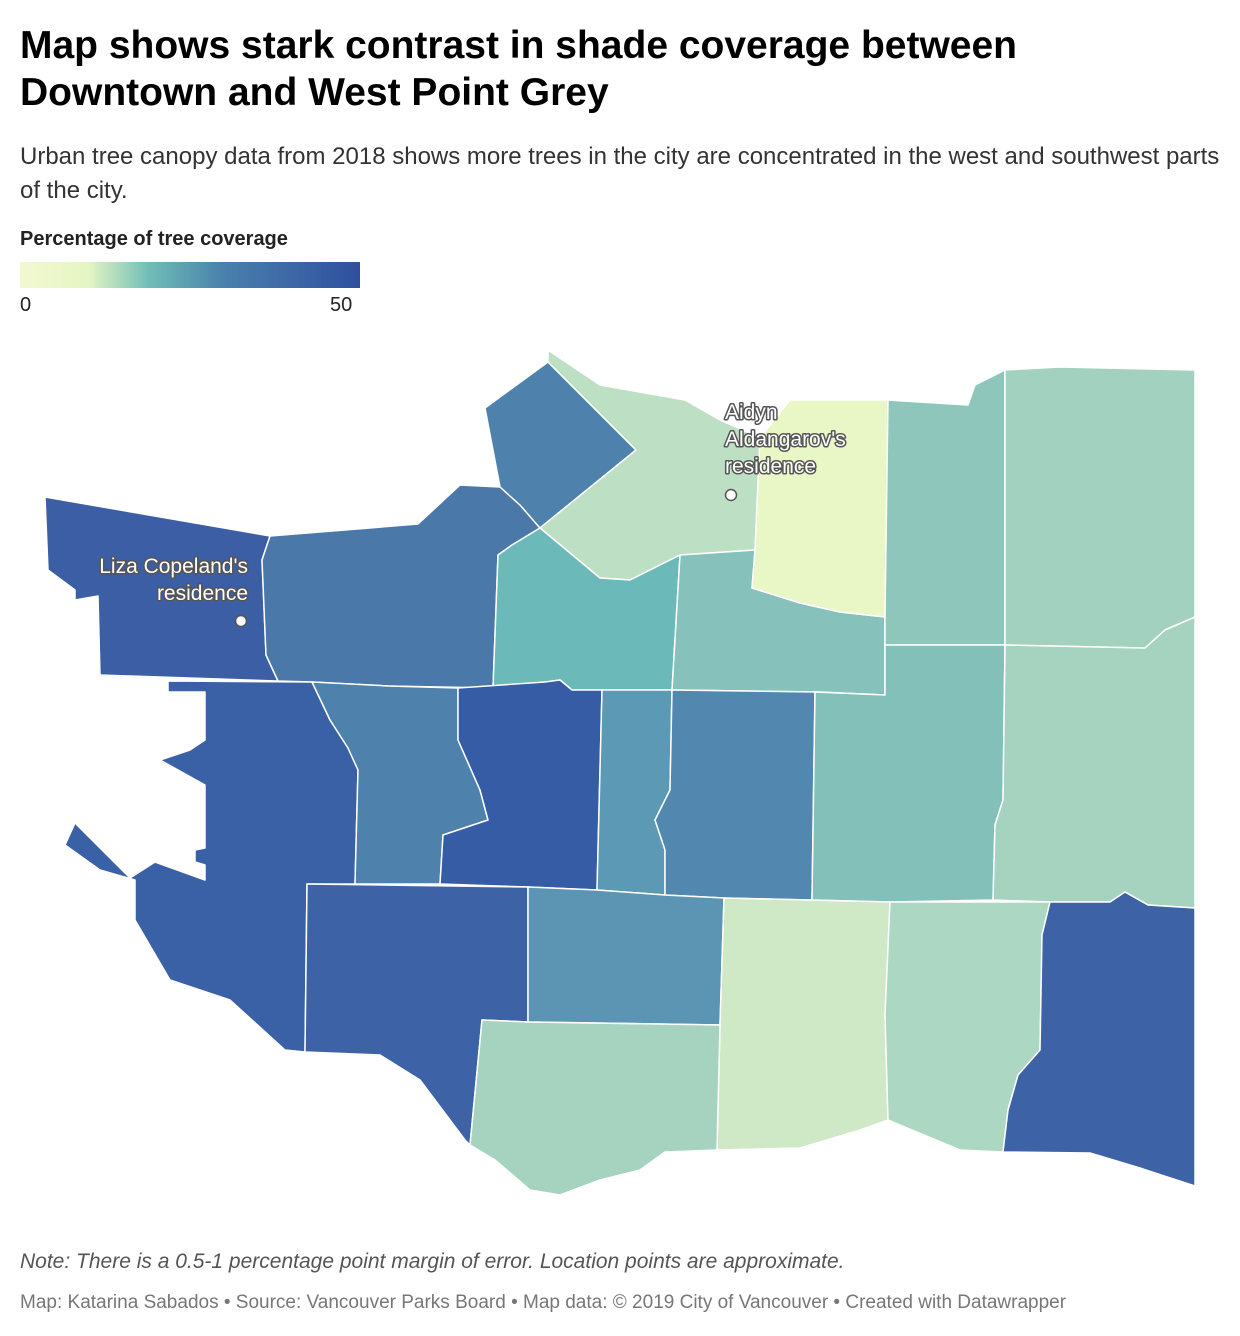  Describe the element at coordinates (735, 795) in the screenshot. I see `region-riley-park` at that location.